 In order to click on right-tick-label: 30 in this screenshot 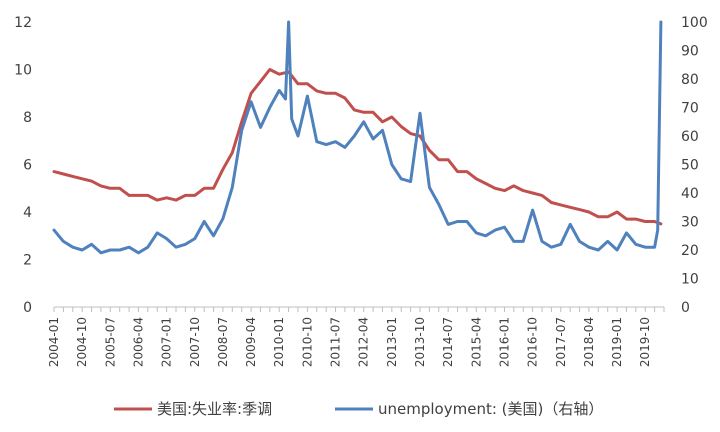, I will do `click(690, 223)`.